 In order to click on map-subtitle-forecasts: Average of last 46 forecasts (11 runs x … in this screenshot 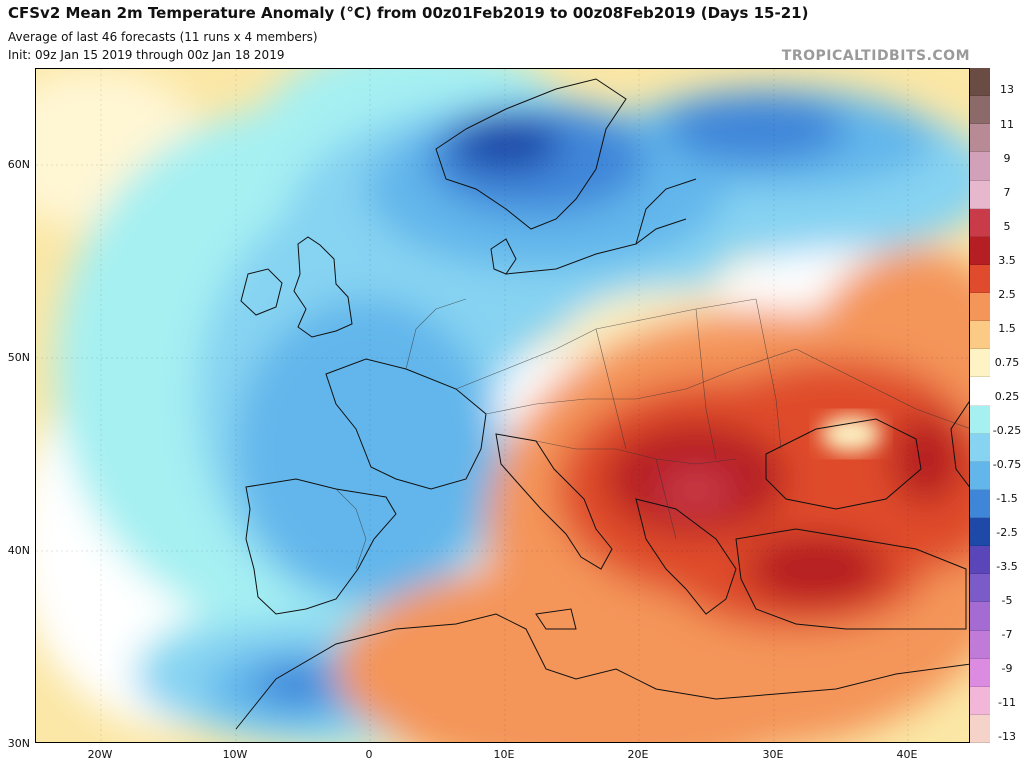, I will do `click(163, 37)`.